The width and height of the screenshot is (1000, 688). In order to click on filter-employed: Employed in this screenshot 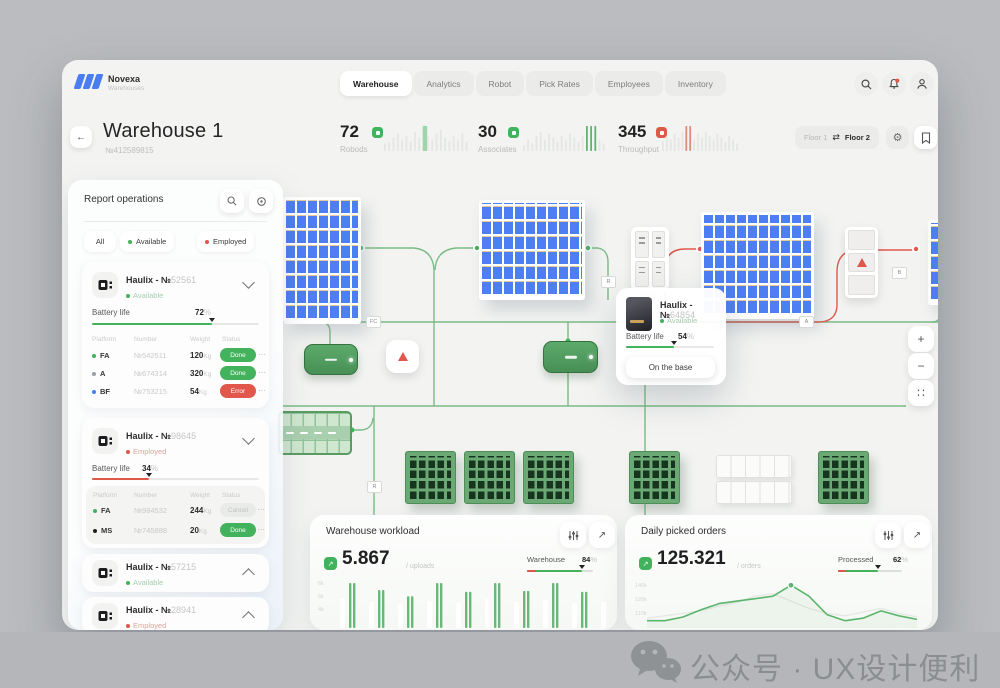, I will do `click(226, 241)`.